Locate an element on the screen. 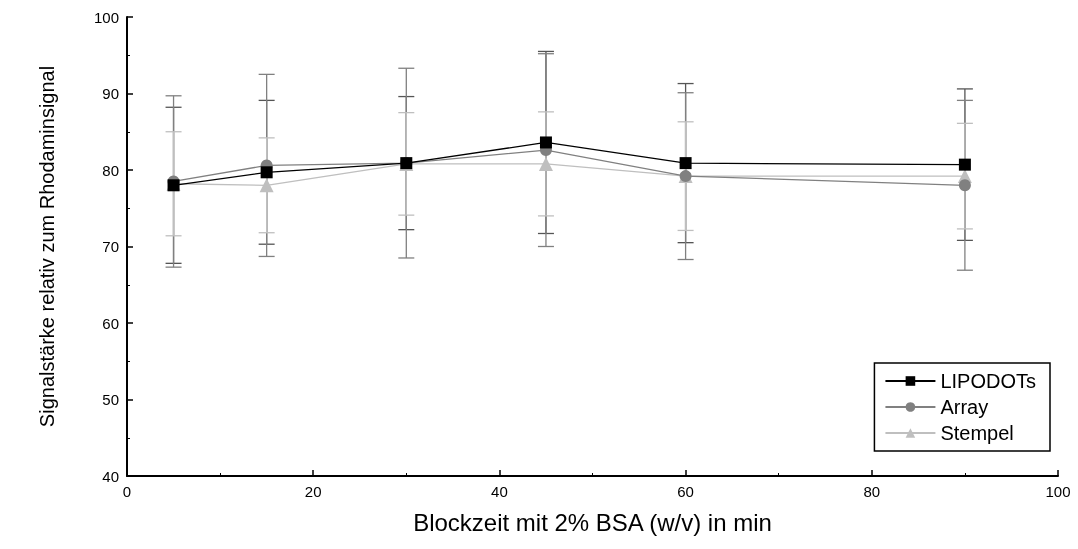 The width and height of the screenshot is (1078, 549). x-tick-label: 60 is located at coordinates (685, 491).